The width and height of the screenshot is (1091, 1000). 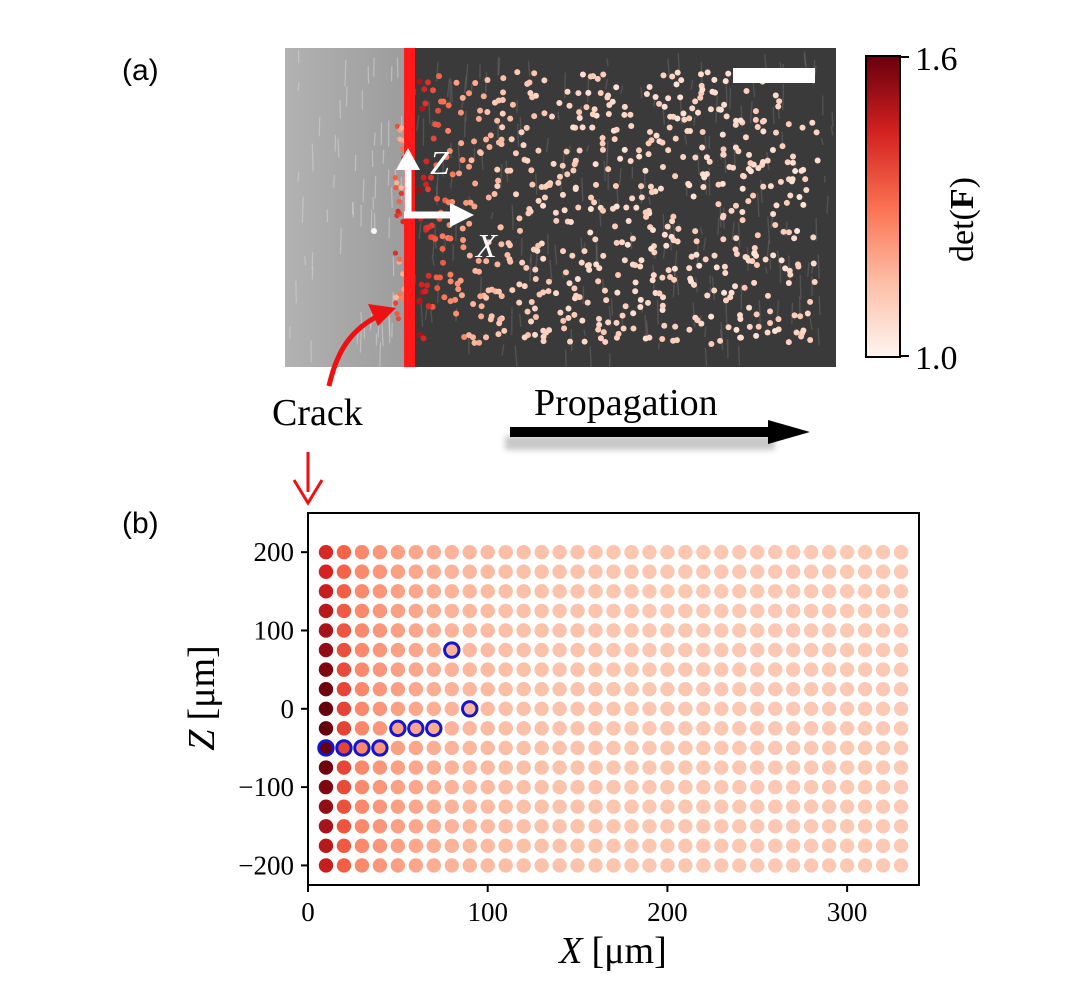 I want to click on highlighted-point, so click(x=362, y=748).